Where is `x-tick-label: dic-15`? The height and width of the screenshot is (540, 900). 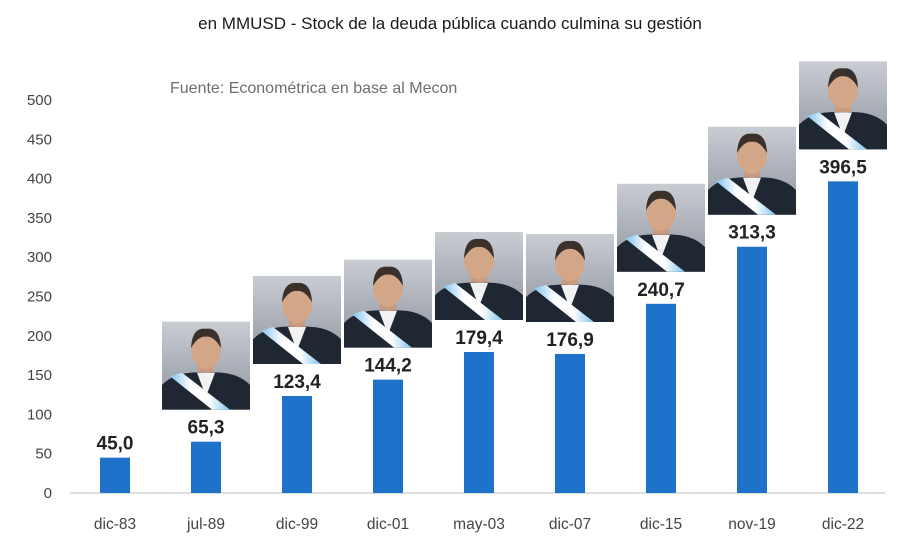 x-tick-label: dic-15 is located at coordinates (661, 524).